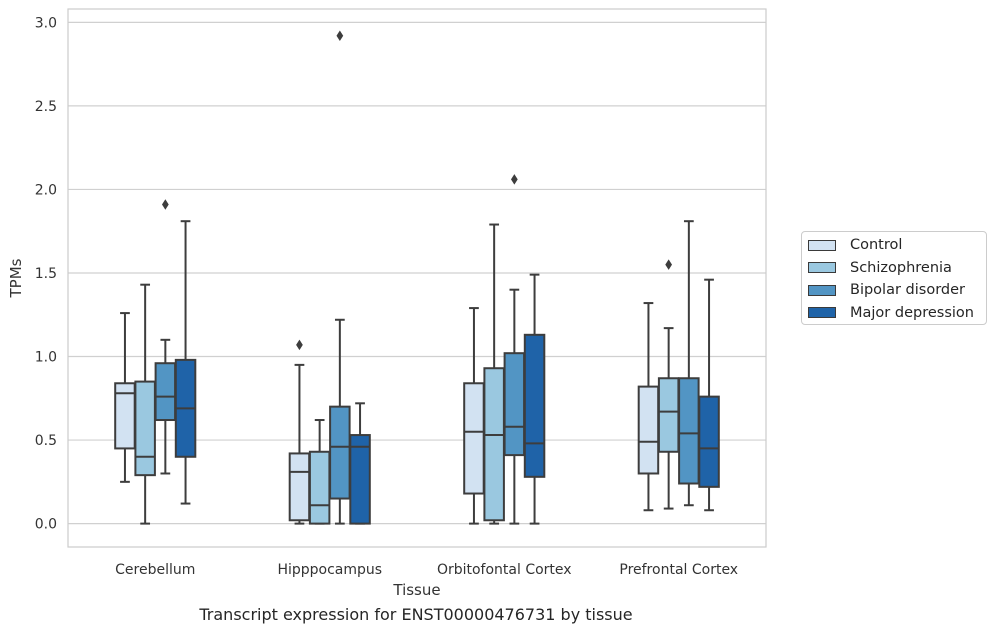 The width and height of the screenshot is (997, 634). Describe the element at coordinates (125, 397) in the screenshot. I see `box-cerebellum-control` at that location.